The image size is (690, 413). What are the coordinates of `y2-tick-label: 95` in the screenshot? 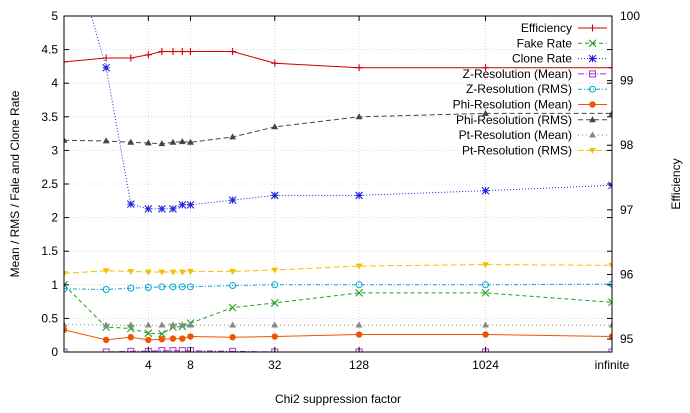 It's located at (627, 339).